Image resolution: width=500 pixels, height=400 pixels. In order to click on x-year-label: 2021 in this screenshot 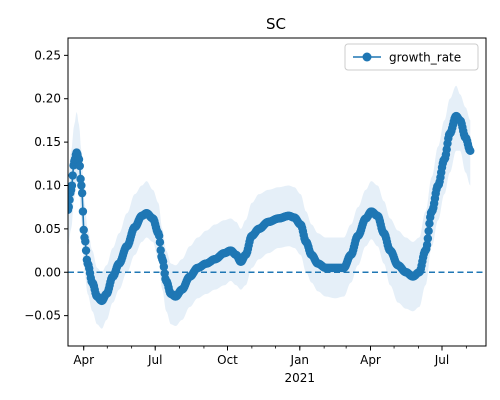, I will do `click(300, 378)`.